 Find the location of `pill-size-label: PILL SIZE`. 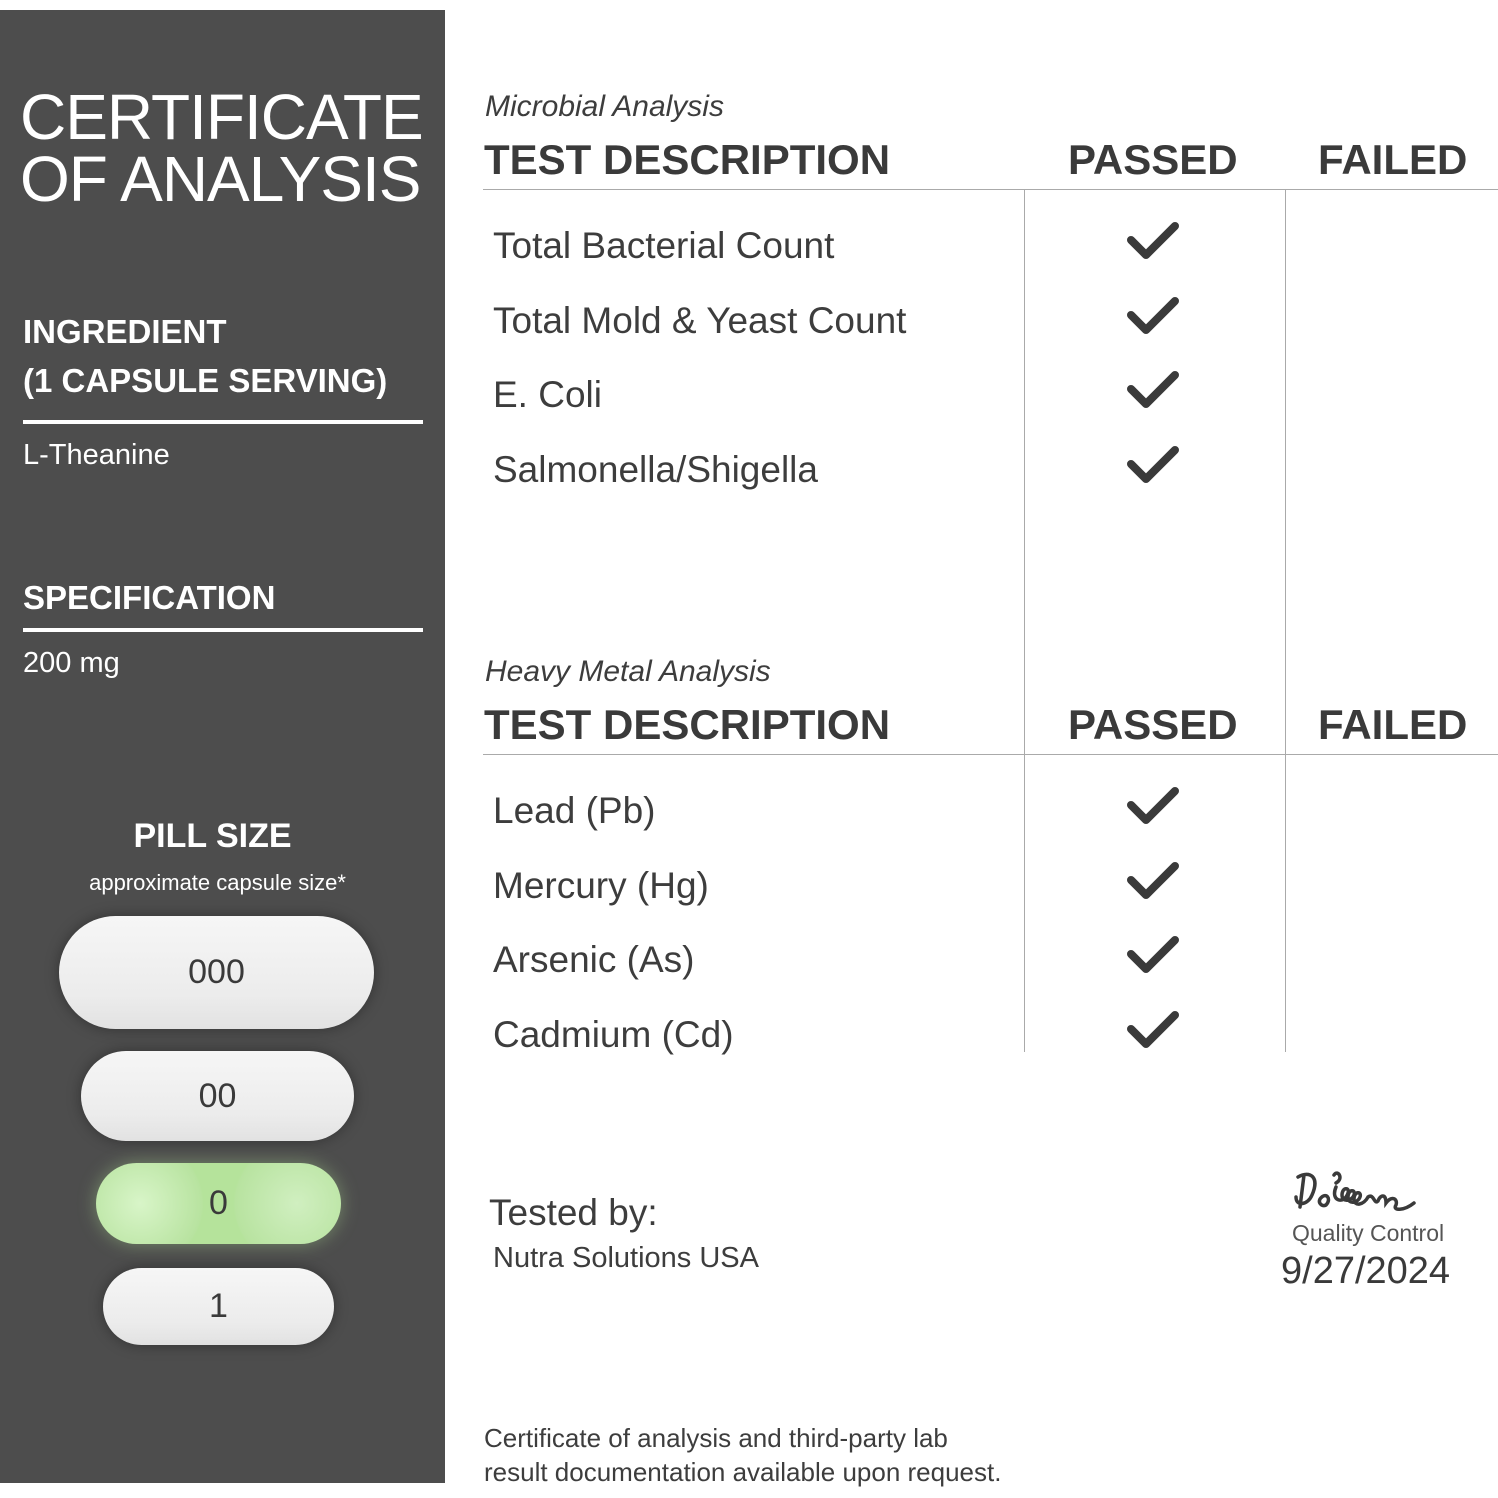

pill-size-label: PILL SIZE is located at coordinates (212, 836).